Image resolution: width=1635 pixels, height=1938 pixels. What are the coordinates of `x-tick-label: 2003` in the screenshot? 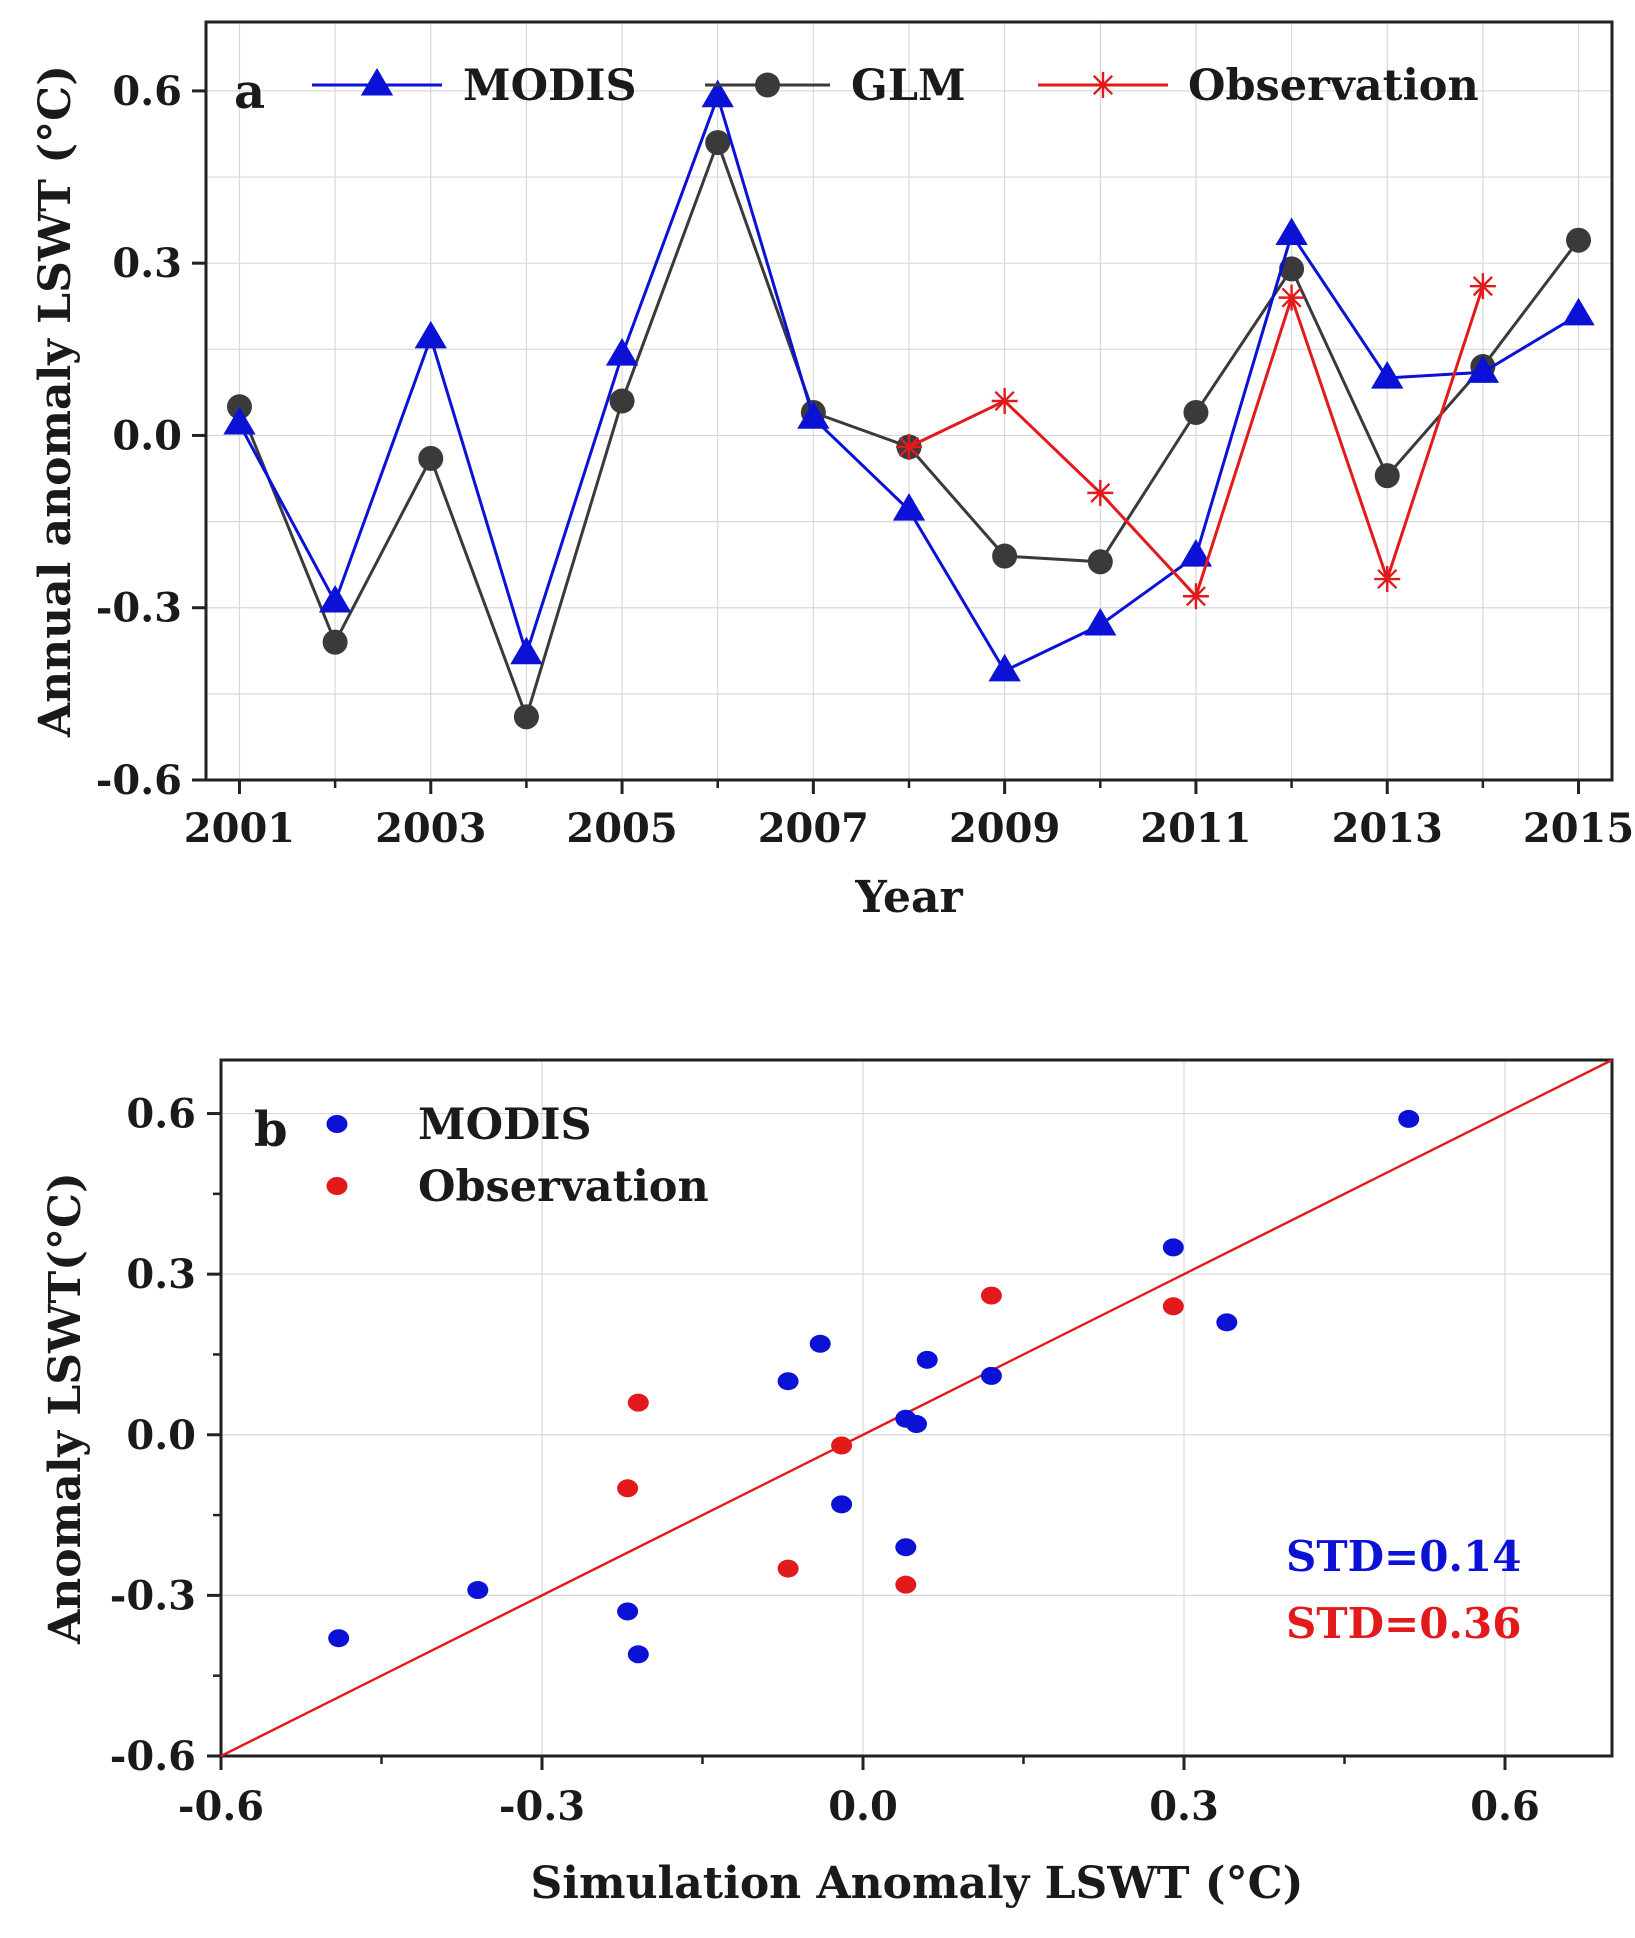 It's located at (430, 828).